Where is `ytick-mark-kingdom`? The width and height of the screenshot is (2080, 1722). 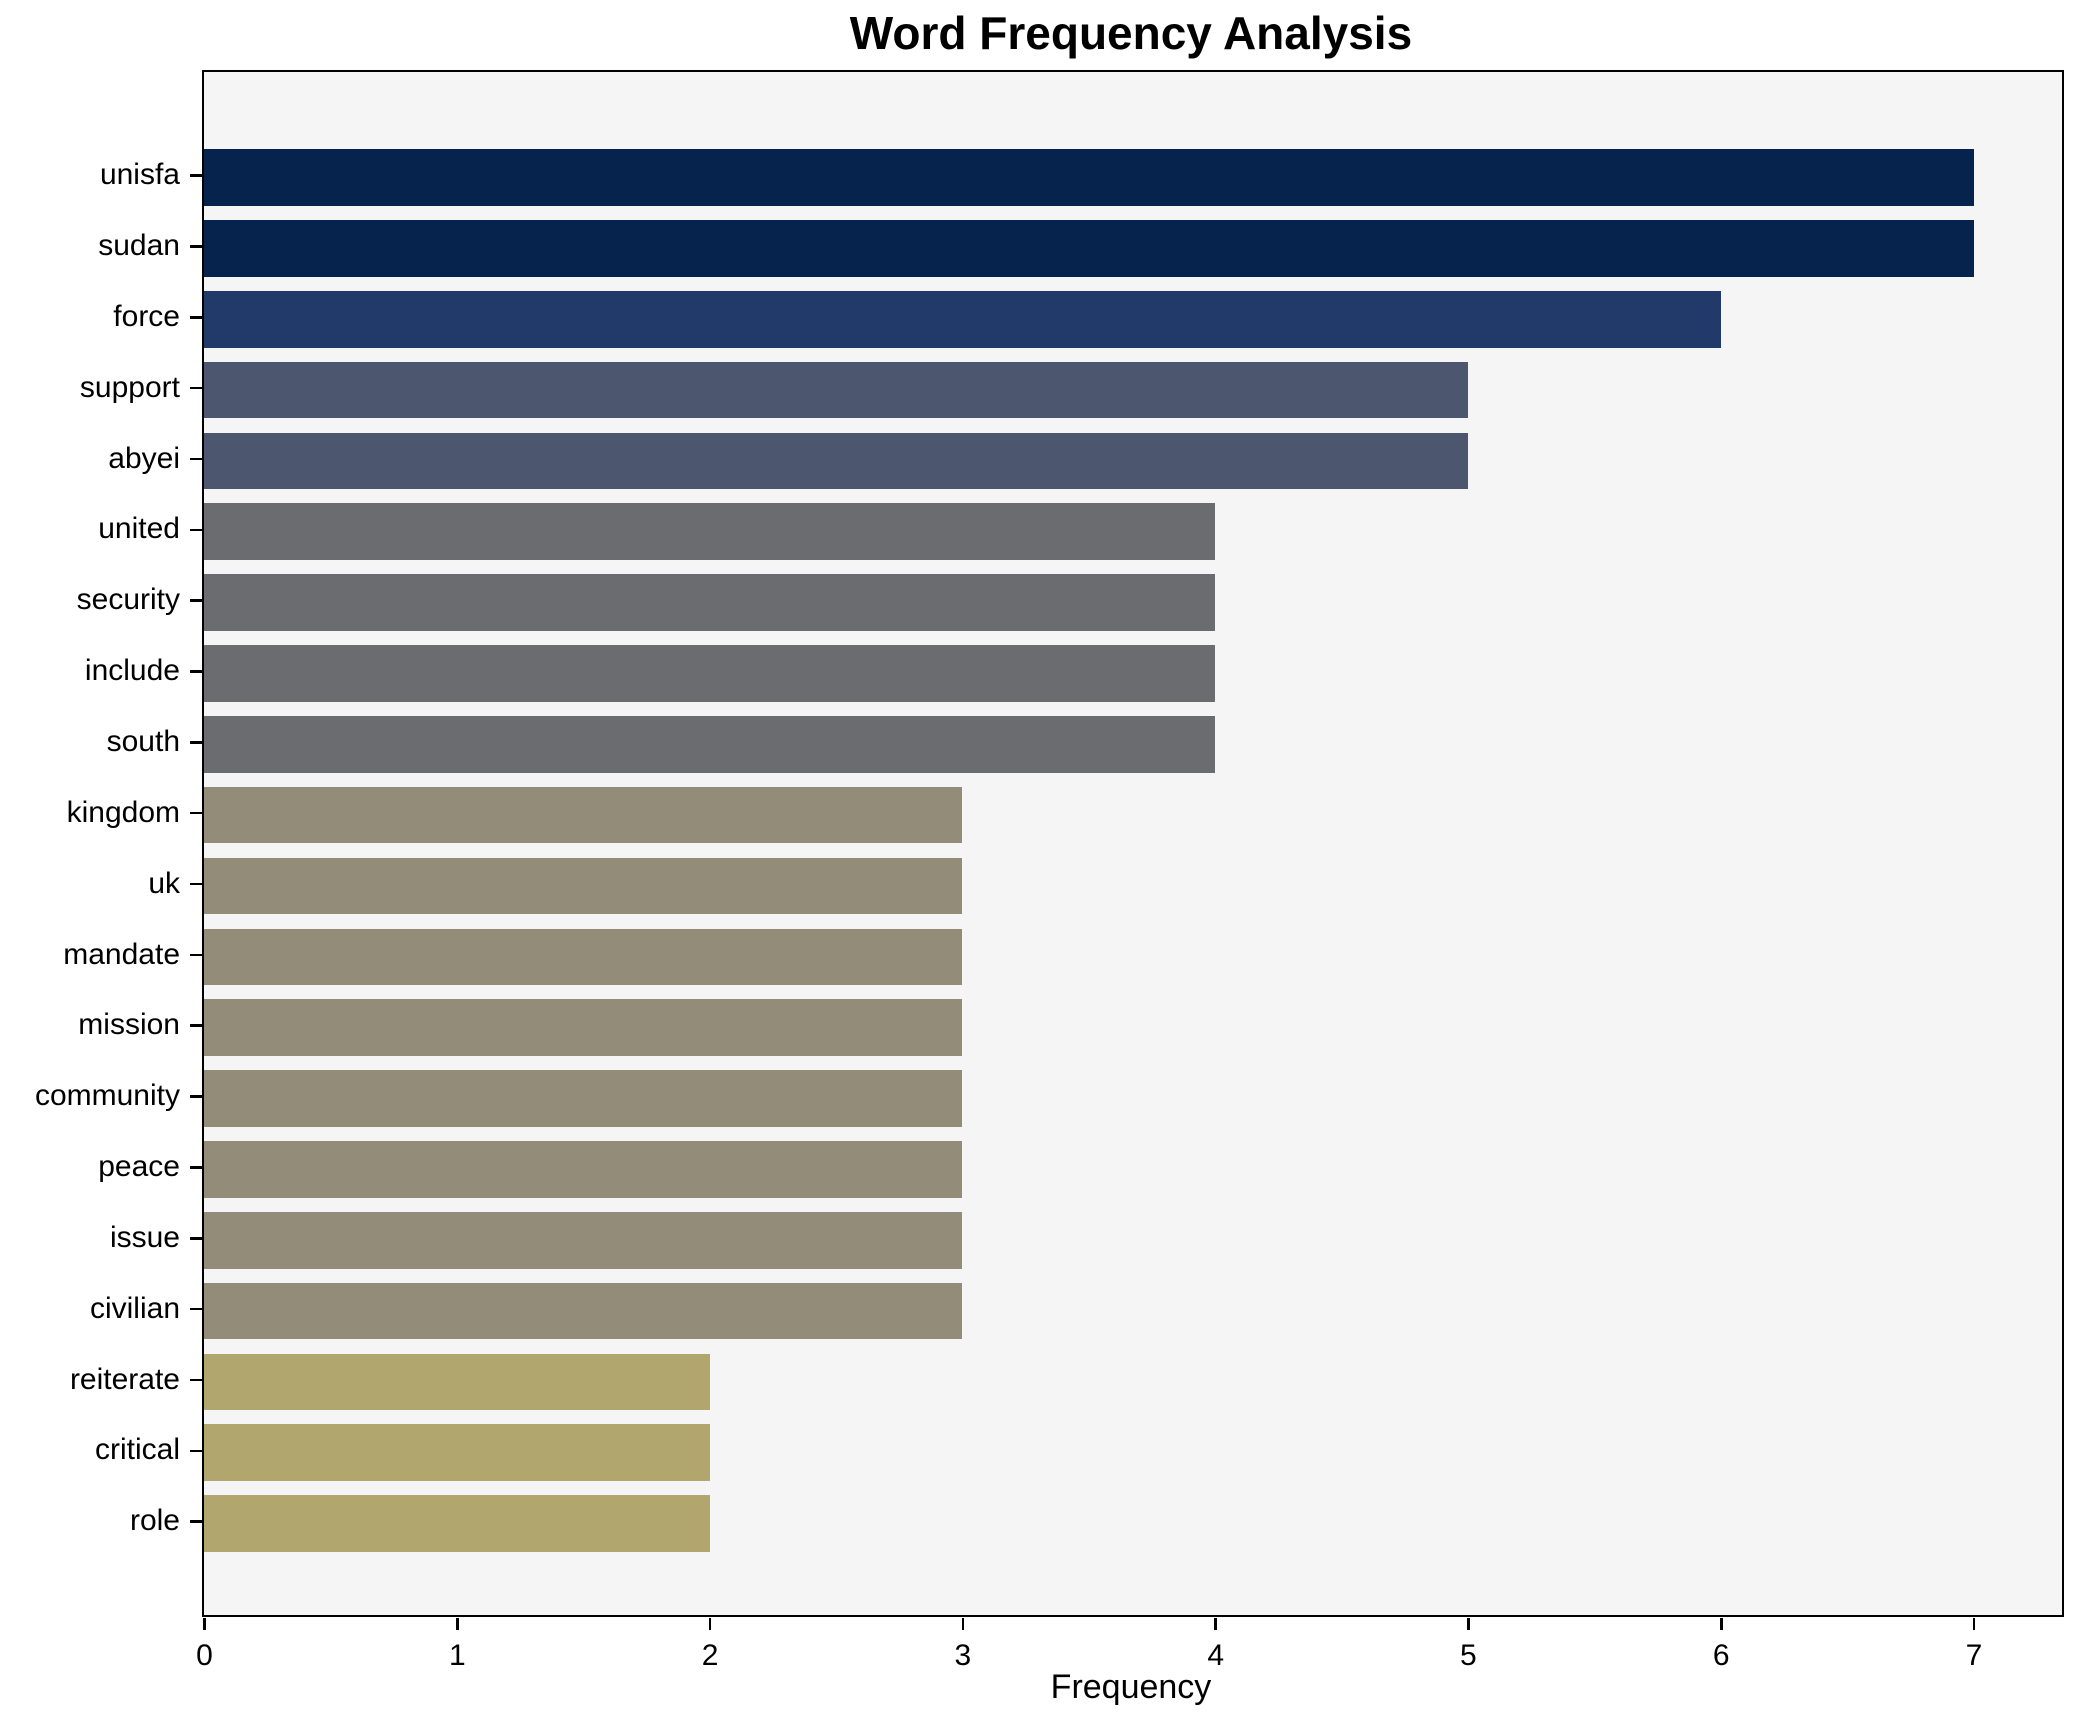
ytick-mark-kingdom is located at coordinates (196, 813).